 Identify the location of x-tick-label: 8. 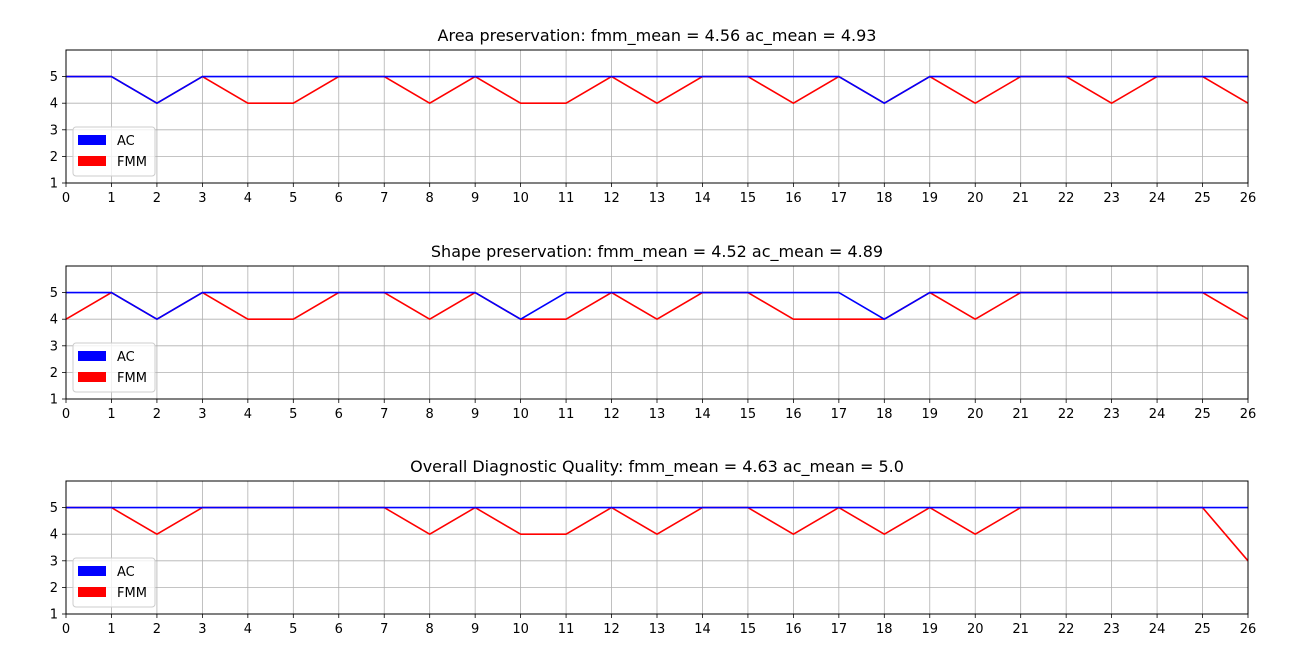
(430, 414).